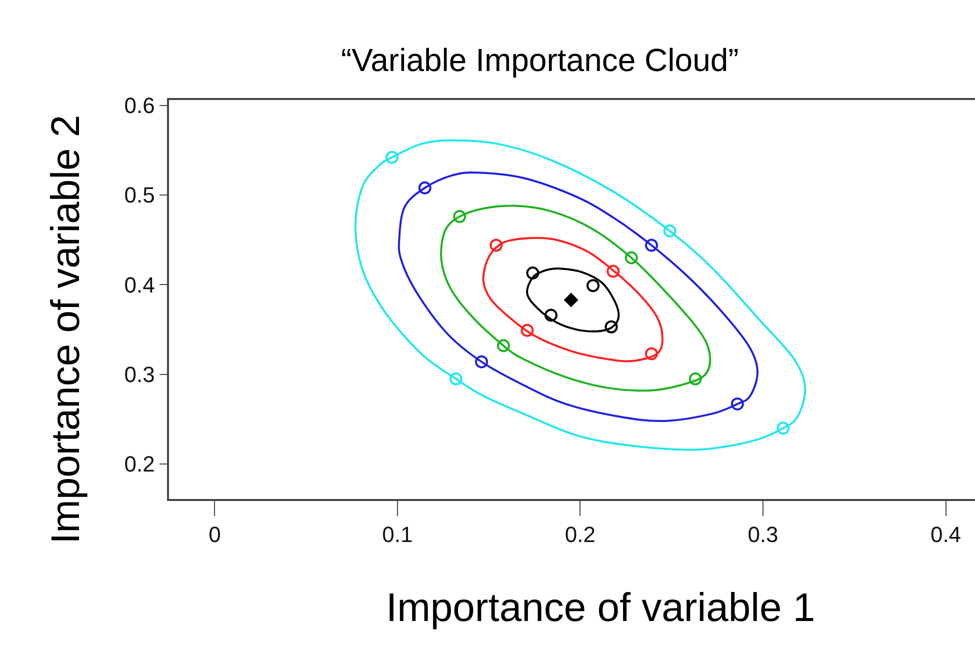 The width and height of the screenshot is (975, 662). I want to click on chart-title: “Variable Importance Cloud”, so click(540, 60).